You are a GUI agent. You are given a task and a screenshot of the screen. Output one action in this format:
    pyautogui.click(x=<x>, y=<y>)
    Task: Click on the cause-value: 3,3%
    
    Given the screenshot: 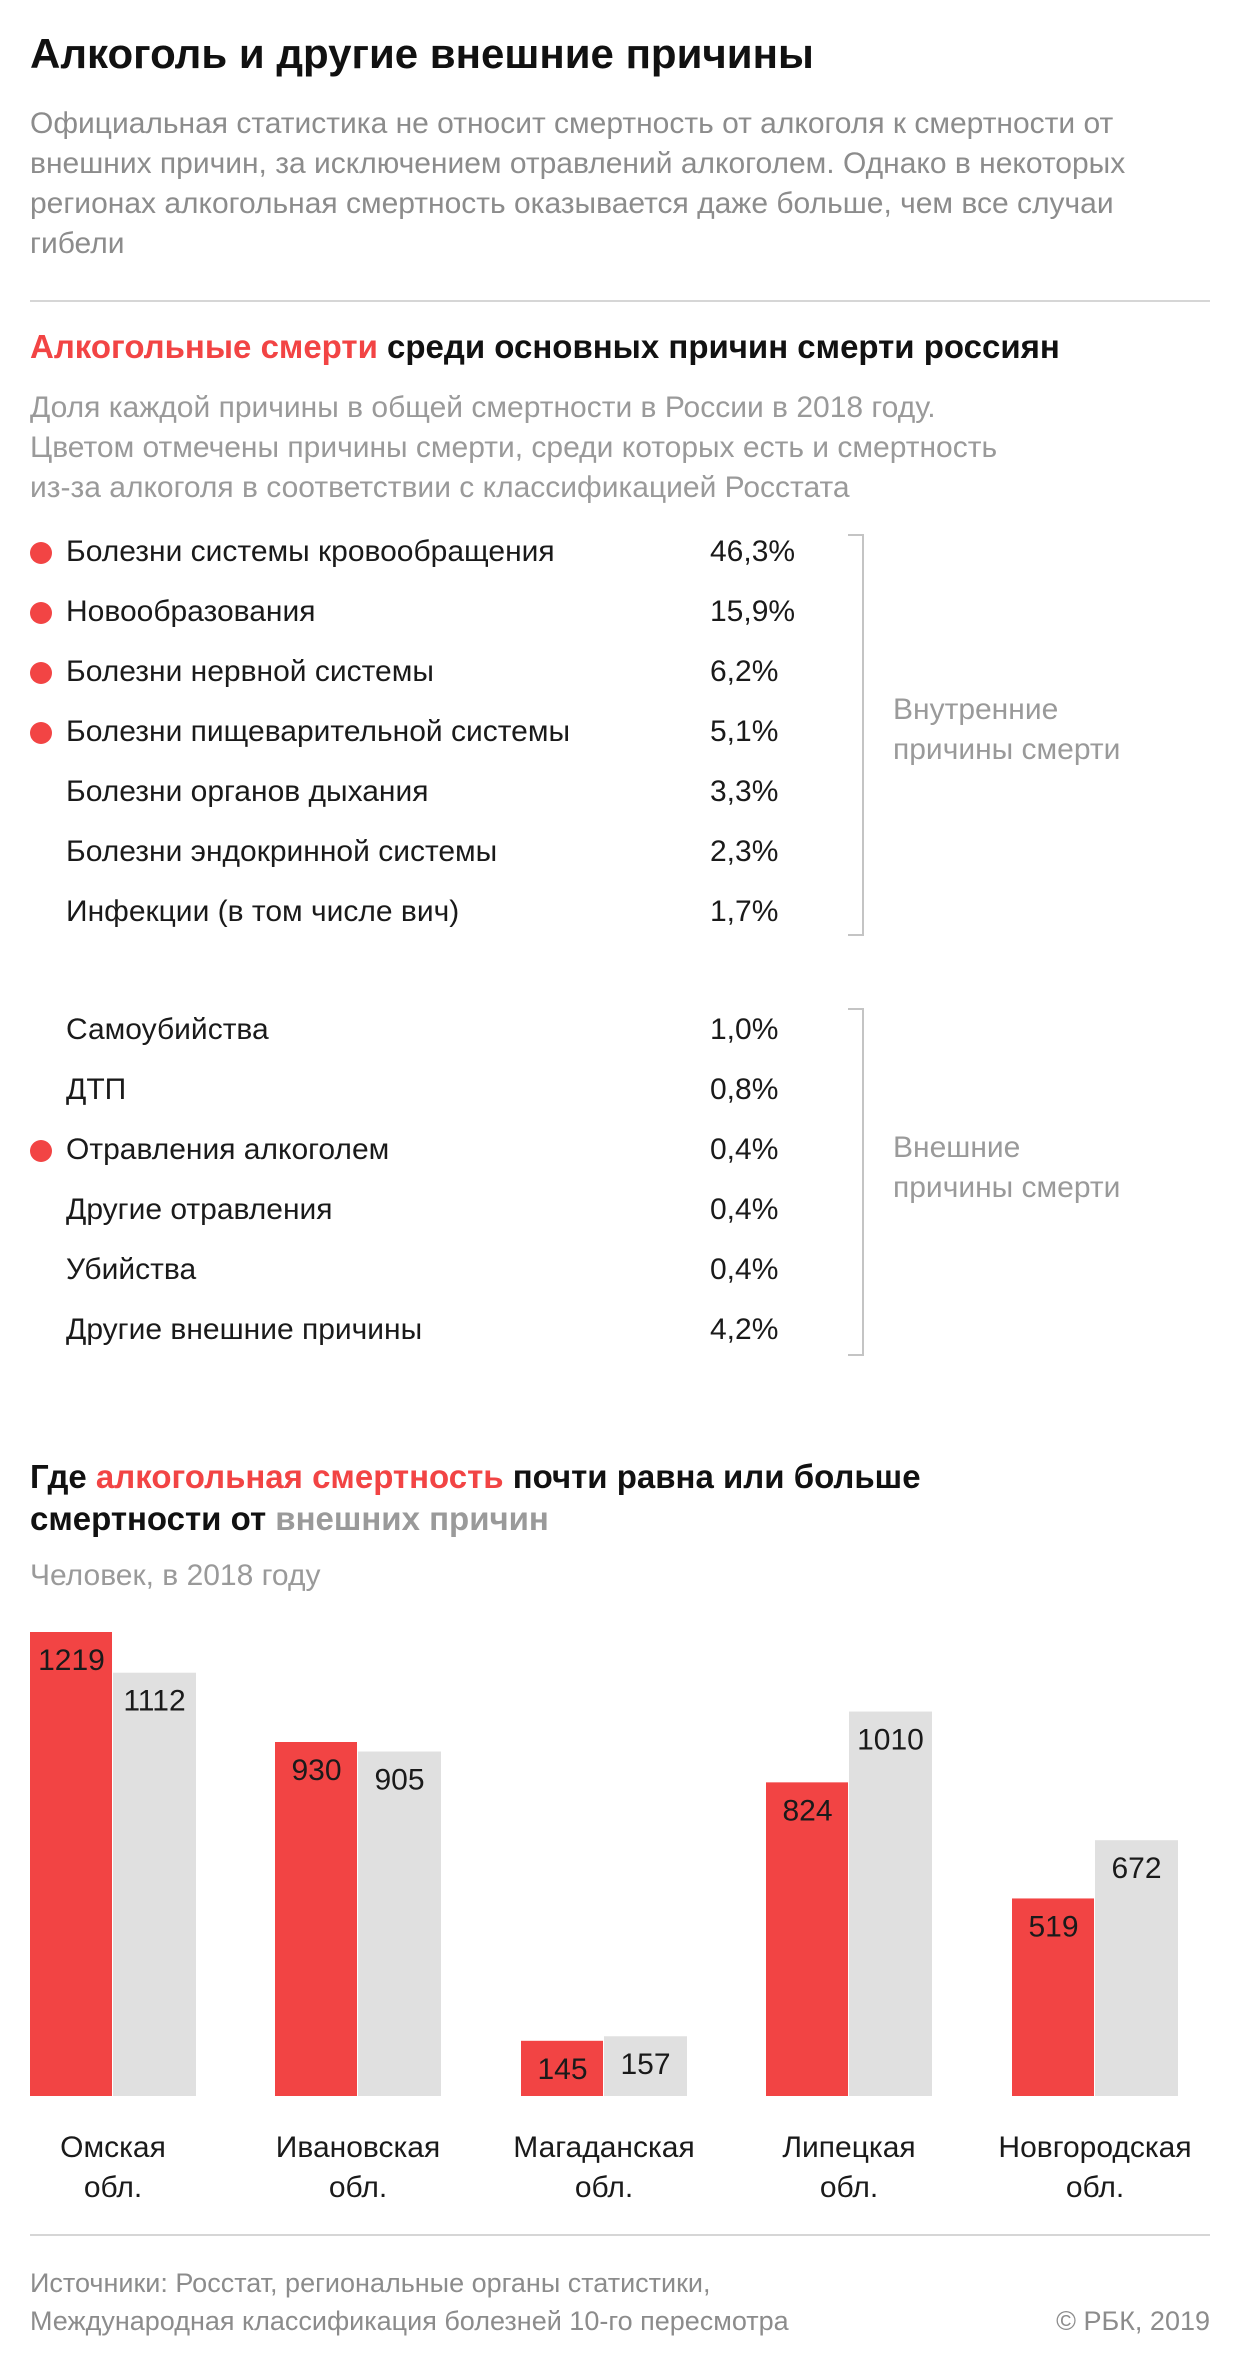 What is the action you would take?
    pyautogui.click(x=744, y=791)
    